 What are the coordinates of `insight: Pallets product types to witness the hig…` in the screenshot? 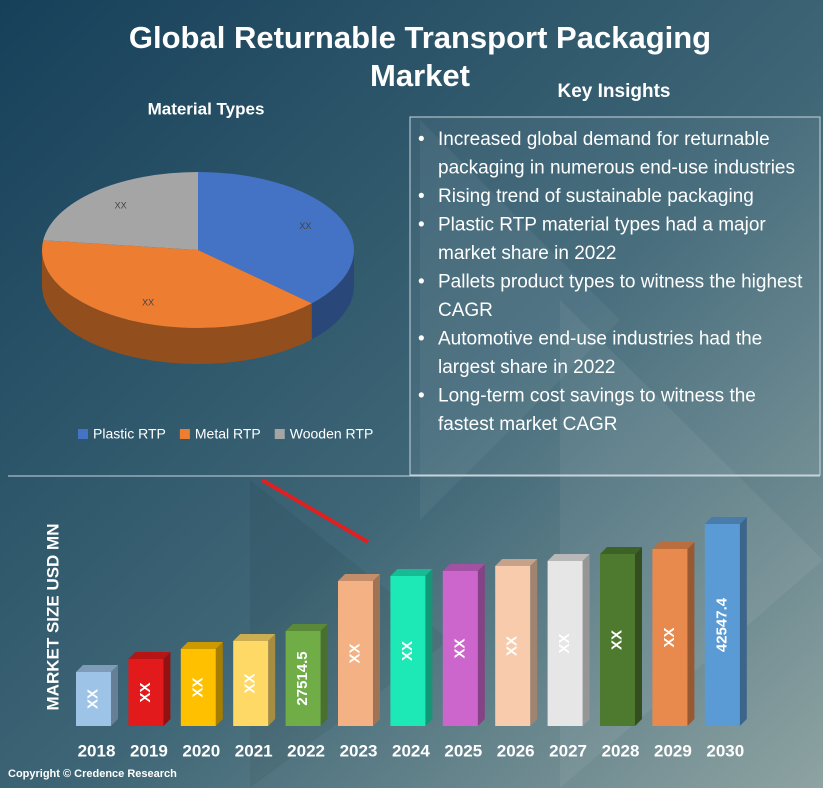 It's located at (620, 297).